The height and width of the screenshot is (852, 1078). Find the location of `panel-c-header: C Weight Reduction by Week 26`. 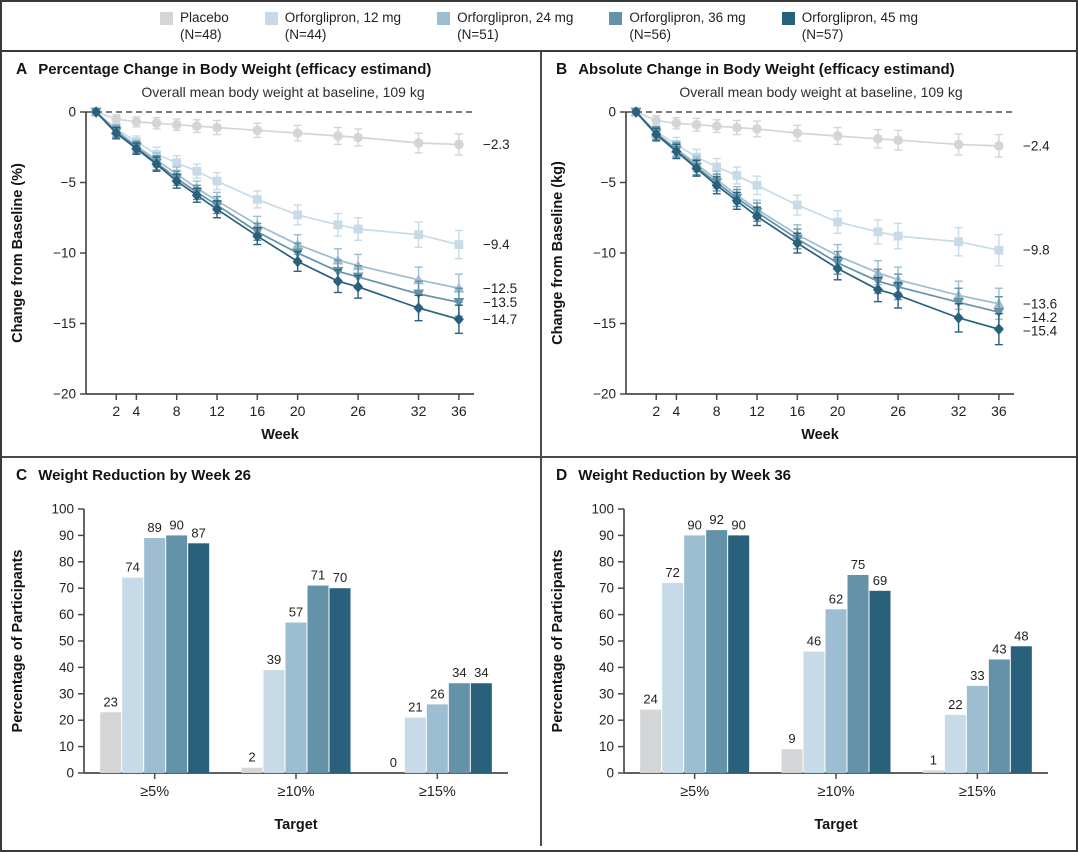

panel-c-header: C Weight Reduction by Week 26 is located at coordinates (271, 471).